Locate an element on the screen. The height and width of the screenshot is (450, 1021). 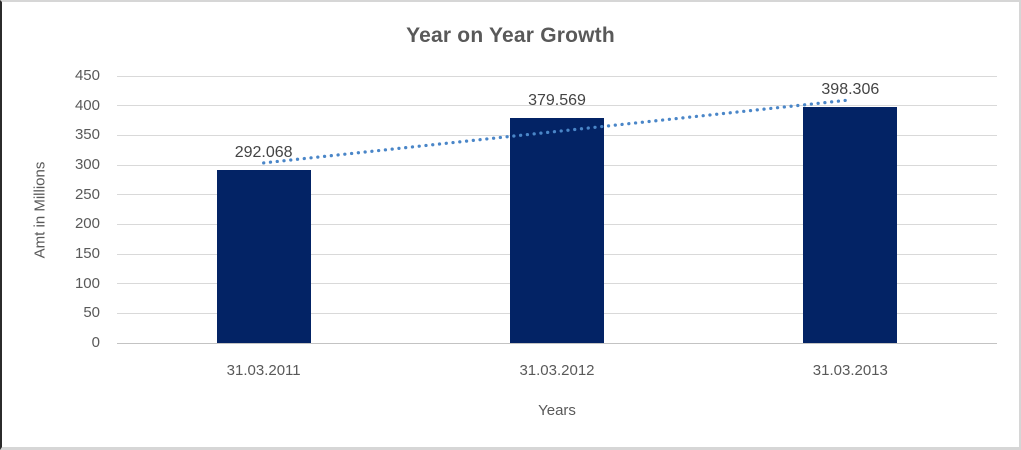
bar-31.03.2013 is located at coordinates (850, 224).